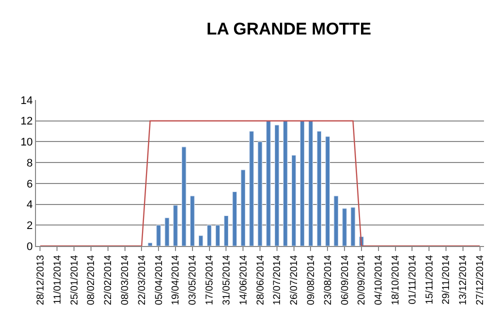 The height and width of the screenshot is (324, 498). I want to click on x-tick-label: 23/08/2014, so click(328, 280).